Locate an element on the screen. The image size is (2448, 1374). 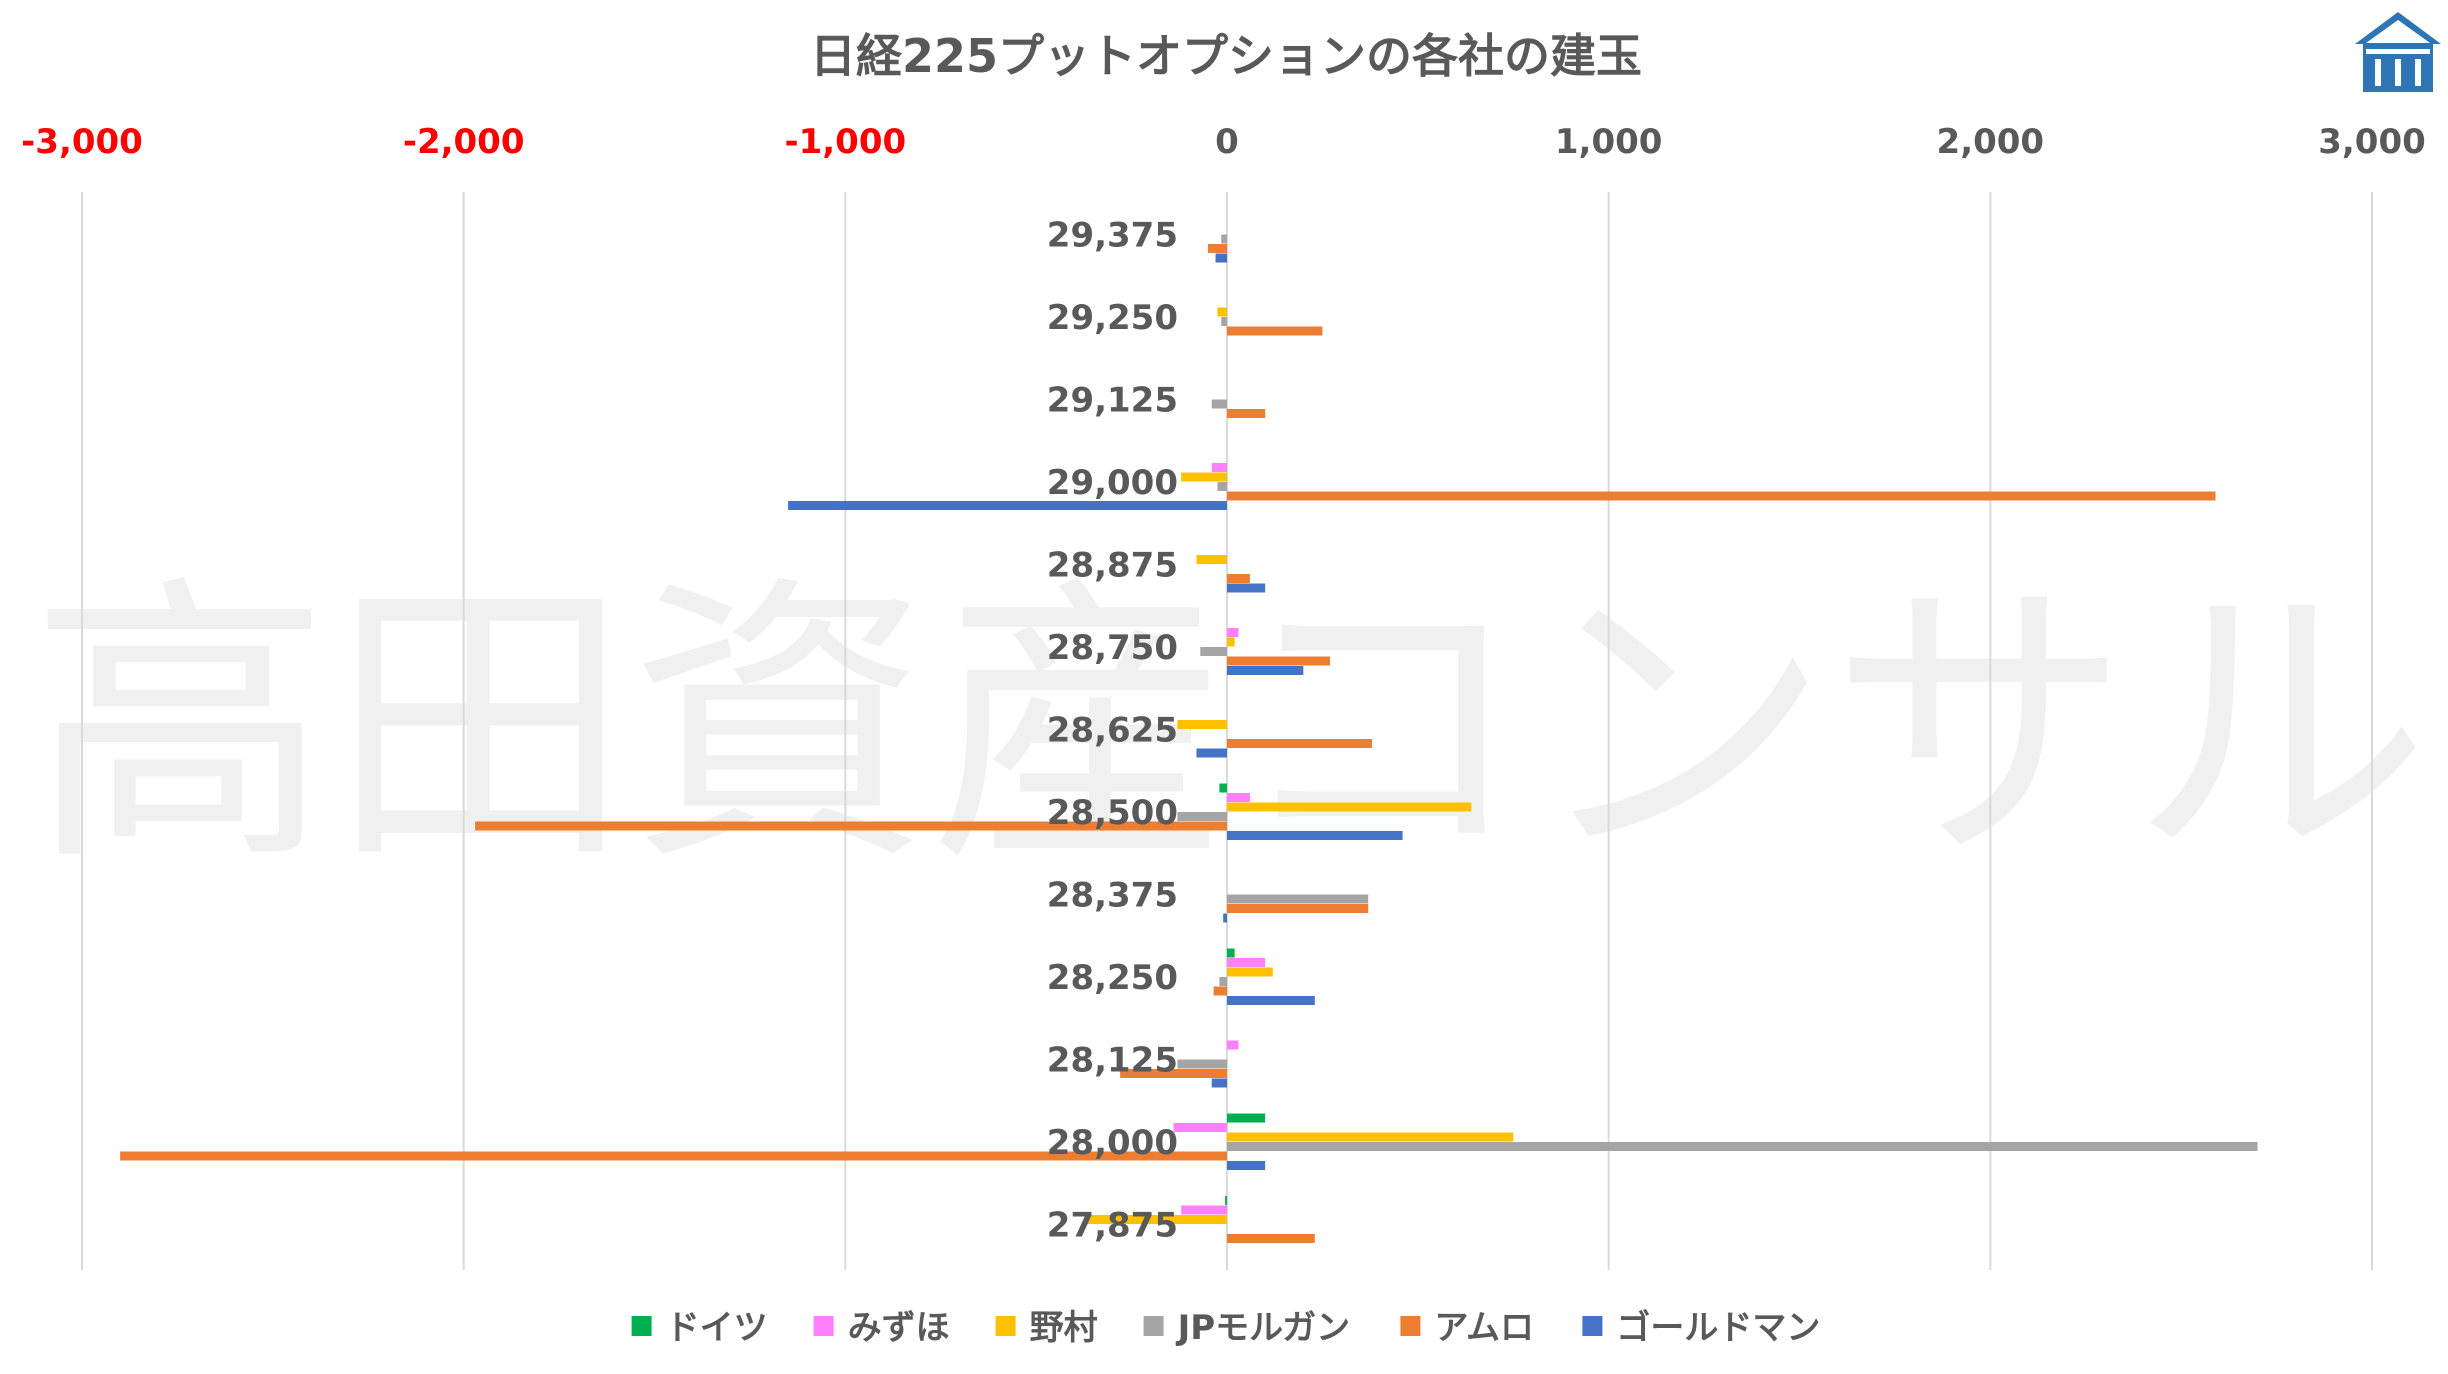
y-tick-label: 29,000 is located at coordinates (1112, 483).